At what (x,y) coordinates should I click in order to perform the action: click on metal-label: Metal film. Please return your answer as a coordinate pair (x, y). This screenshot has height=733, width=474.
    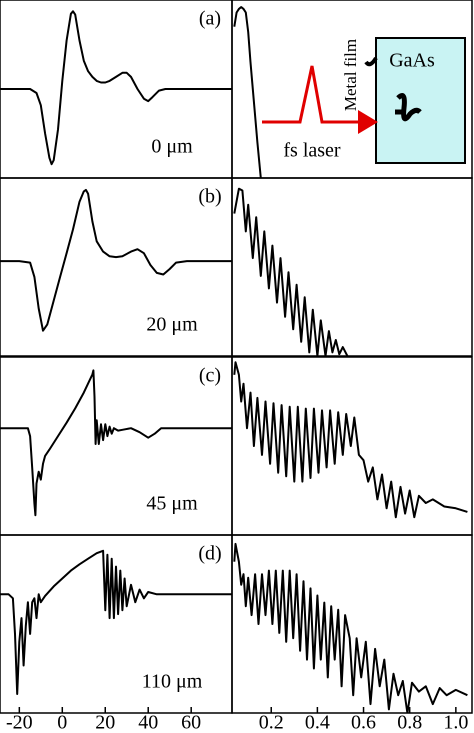
    Looking at the image, I should click on (350, 75).